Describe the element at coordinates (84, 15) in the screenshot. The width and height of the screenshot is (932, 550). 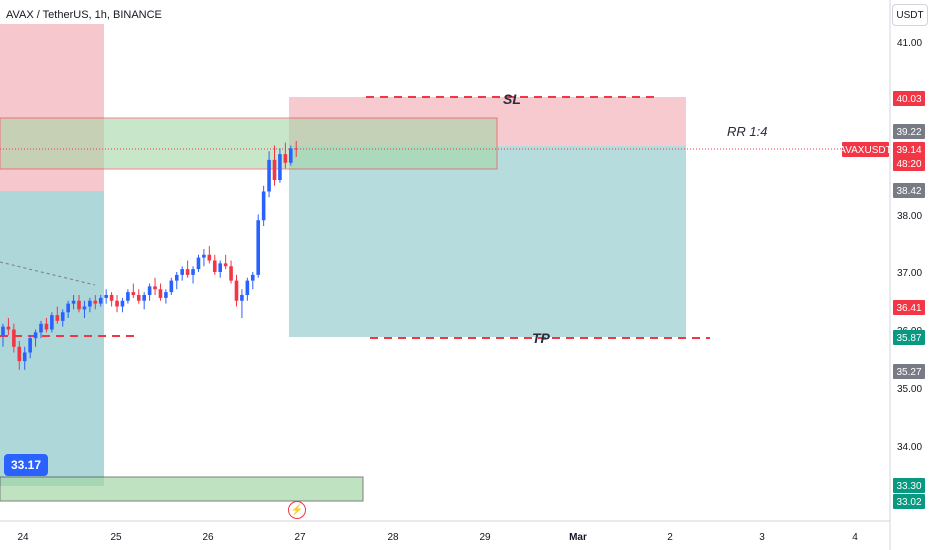
I see `chart-title: AVAX / TetherUS, 1h, BINANCE` at that location.